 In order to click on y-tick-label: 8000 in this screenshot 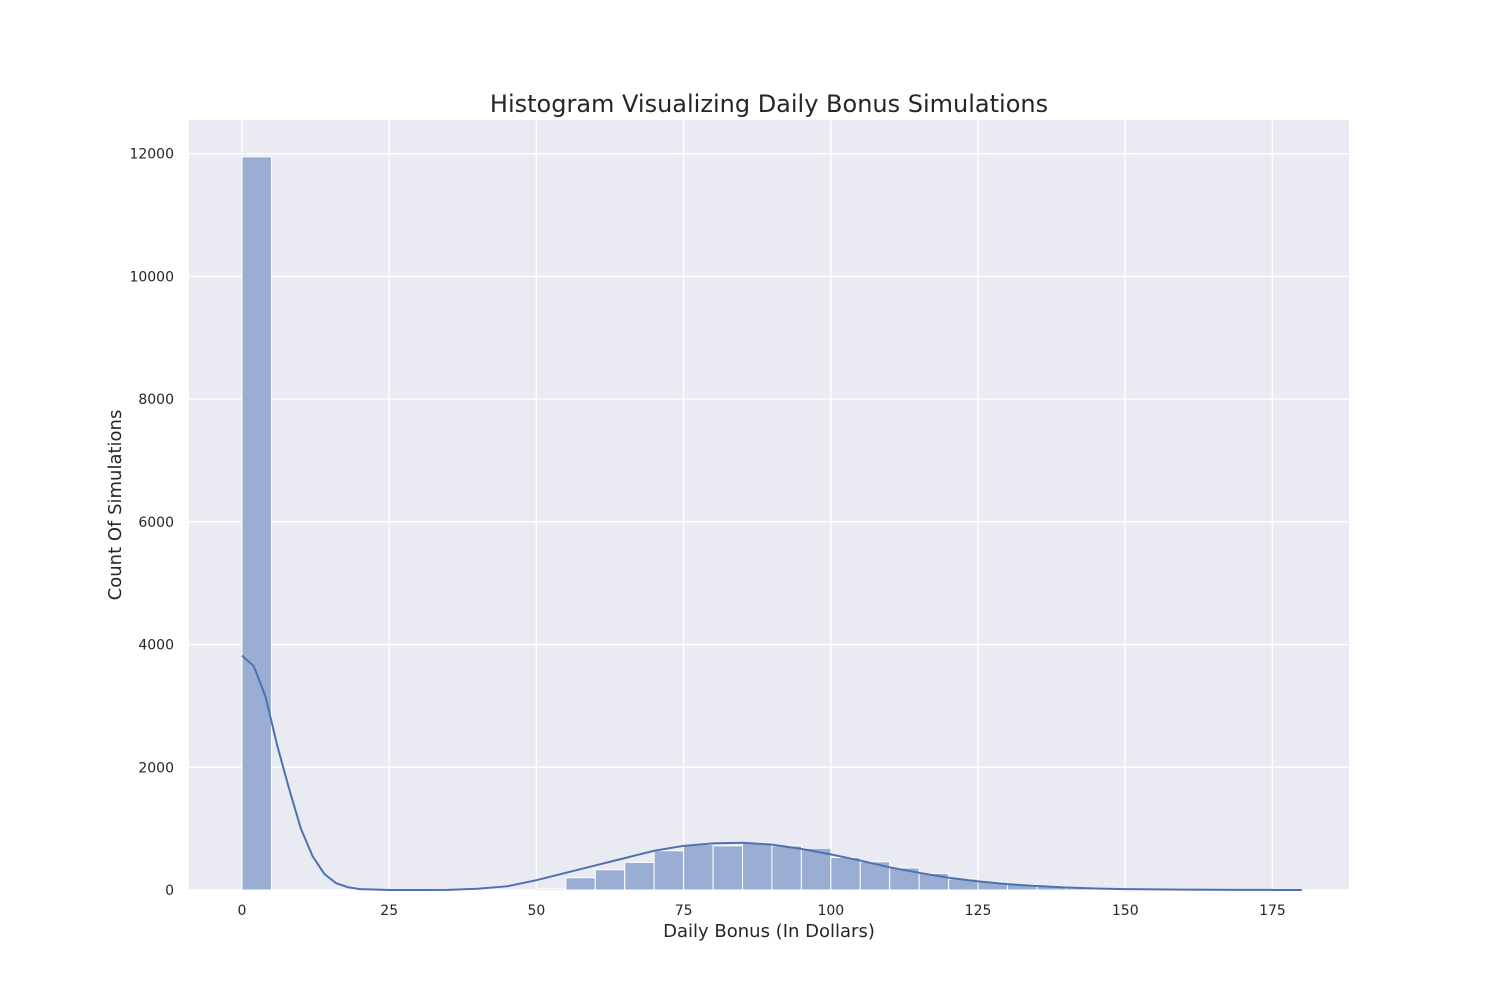, I will do `click(156, 400)`.